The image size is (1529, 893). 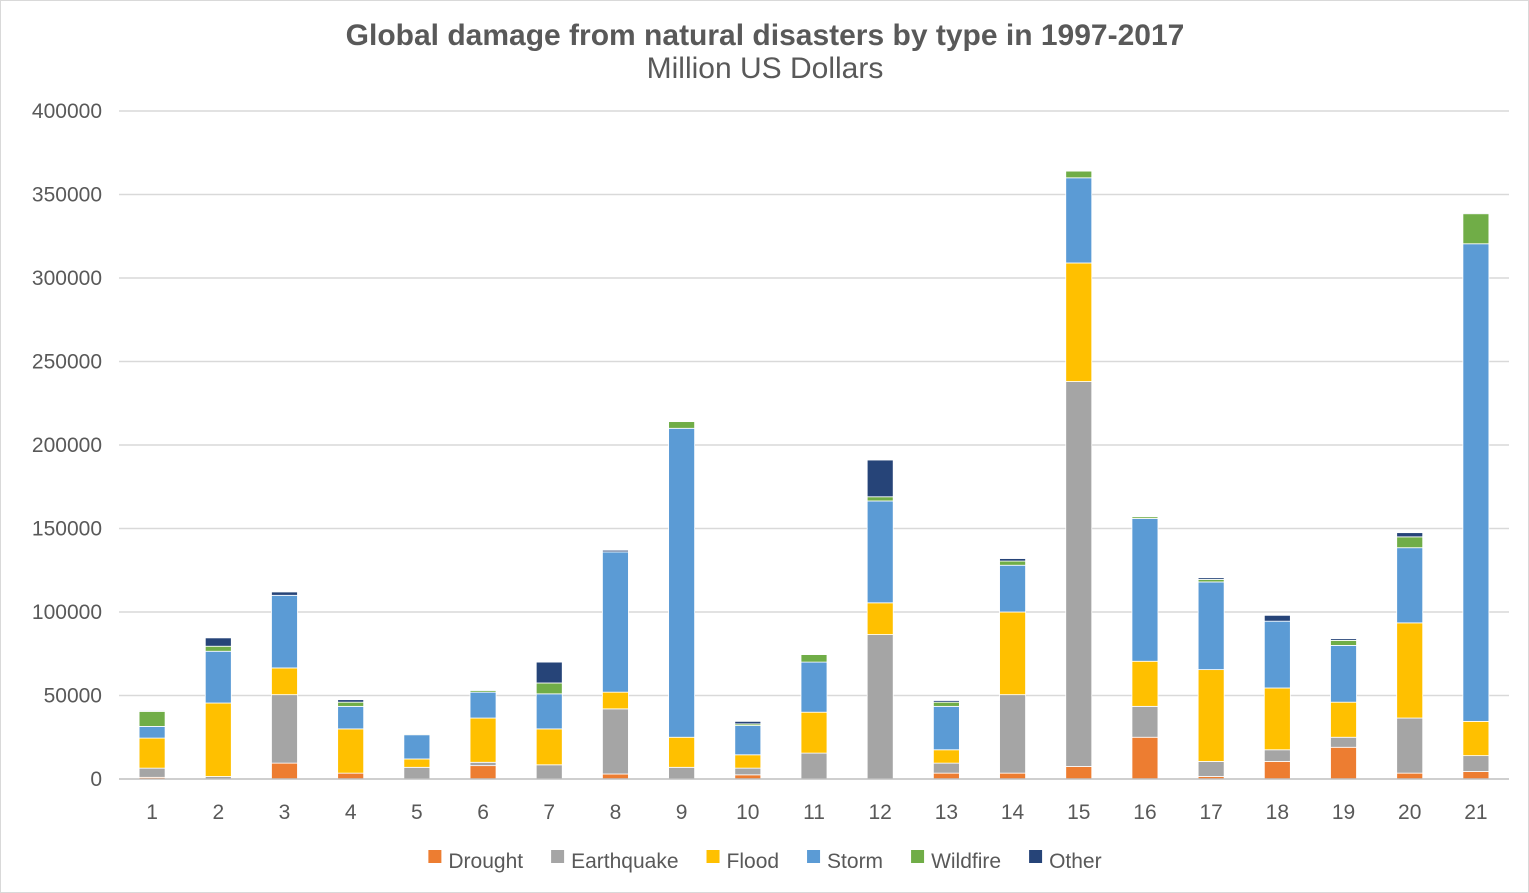 I want to click on legend-item: Drought, so click(x=475, y=861).